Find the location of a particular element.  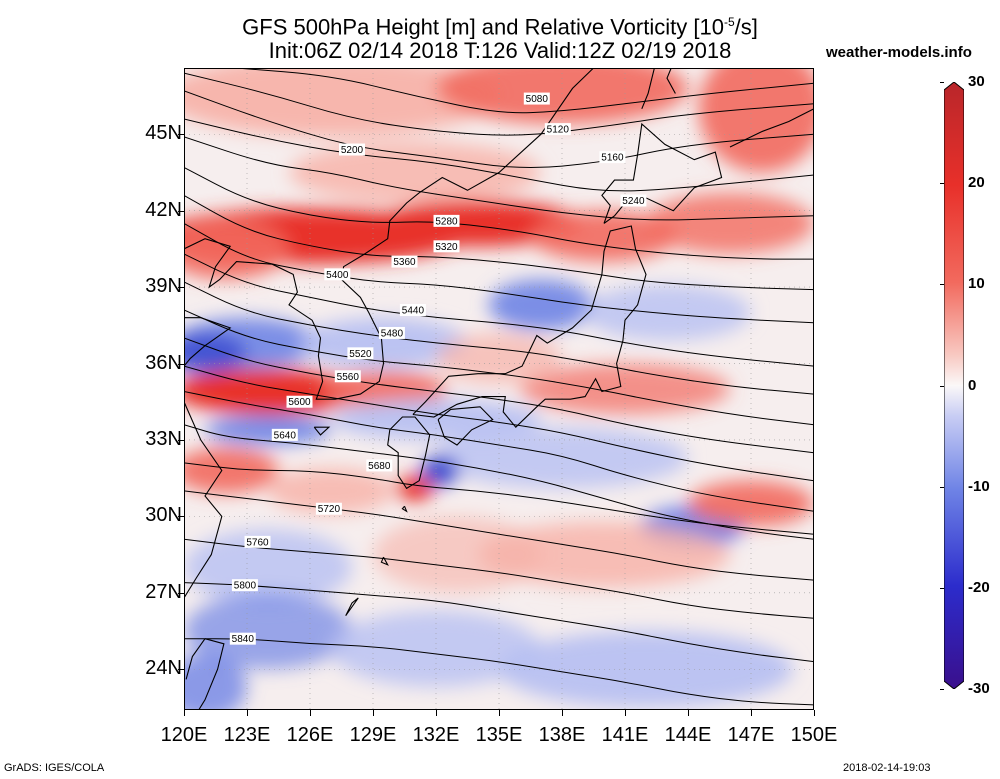

contour-label-text: 5520 is located at coordinates (360, 354).